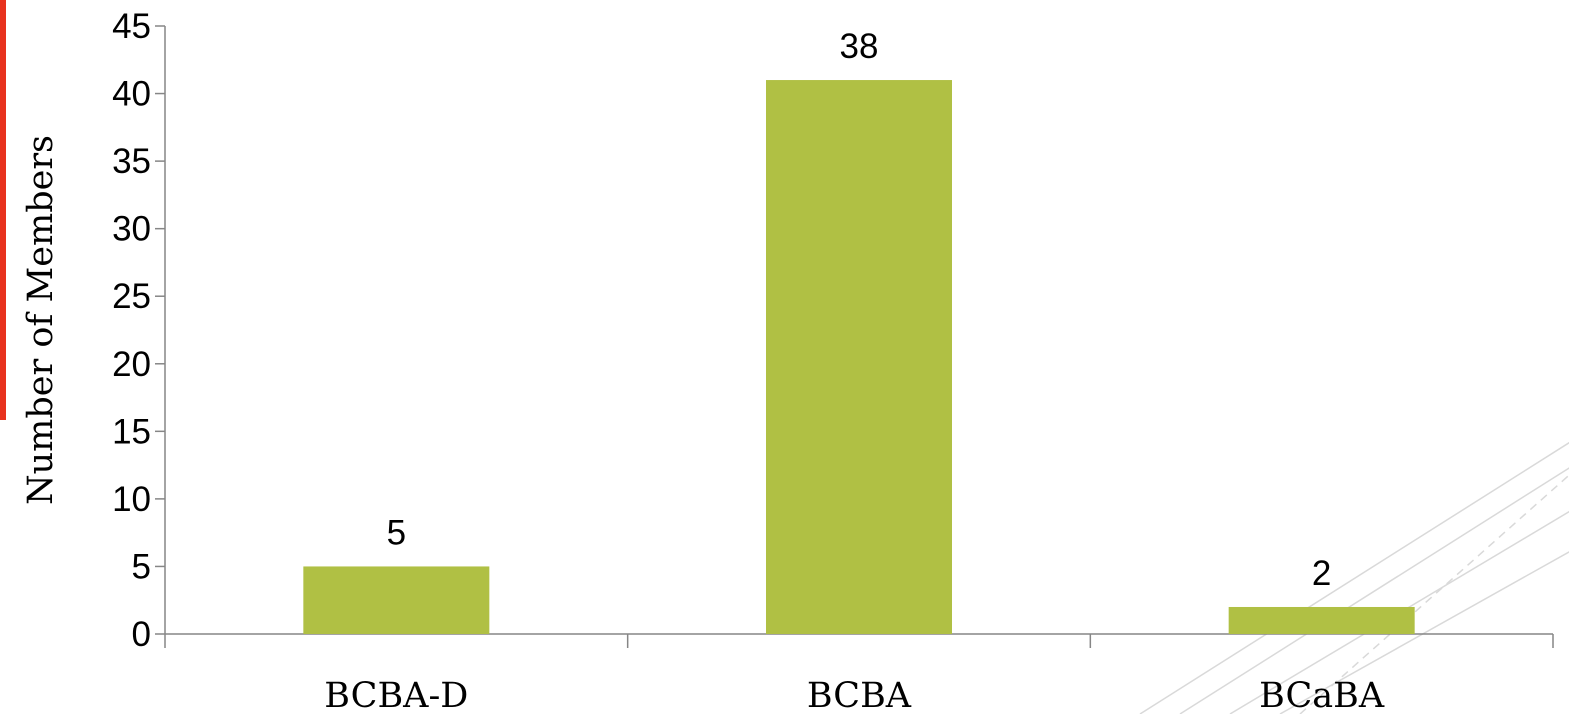 This screenshot has height=714, width=1569. I want to click on data-label: 2, so click(1321, 573).